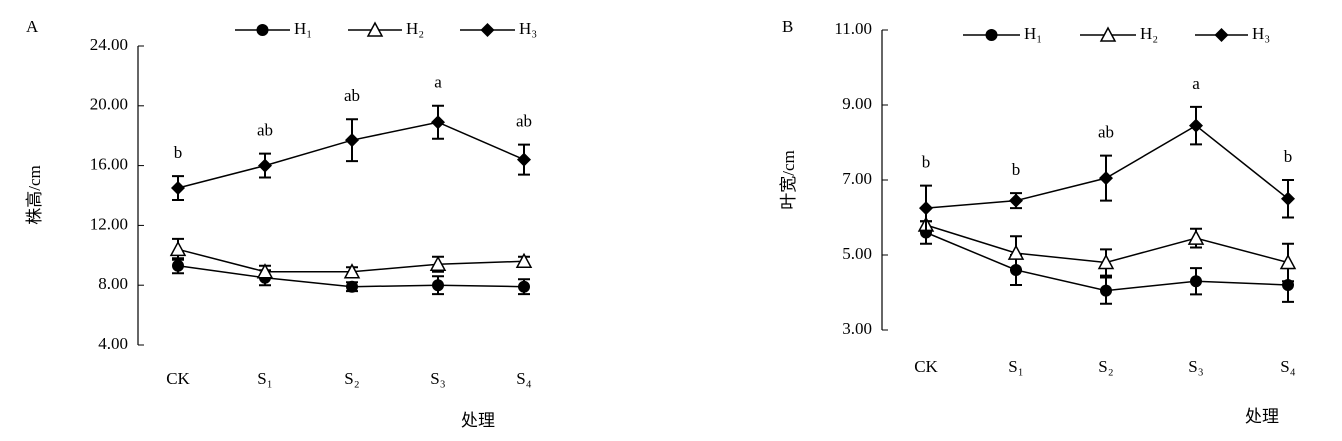 The width and height of the screenshot is (1342, 441). What do you see at coordinates (113, 343) in the screenshot?
I see `y-tick-label: 4.00` at bounding box center [113, 343].